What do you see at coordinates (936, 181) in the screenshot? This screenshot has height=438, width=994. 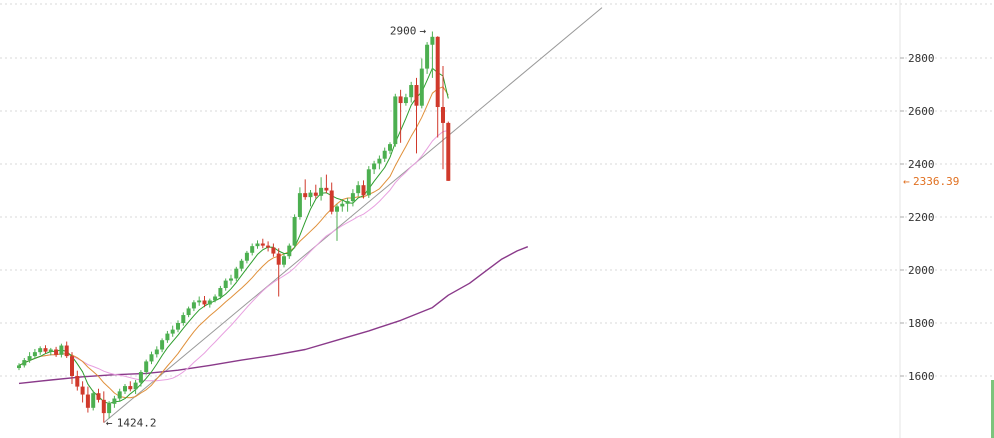 I see `last-price-label: 2336.39` at bounding box center [936, 181].